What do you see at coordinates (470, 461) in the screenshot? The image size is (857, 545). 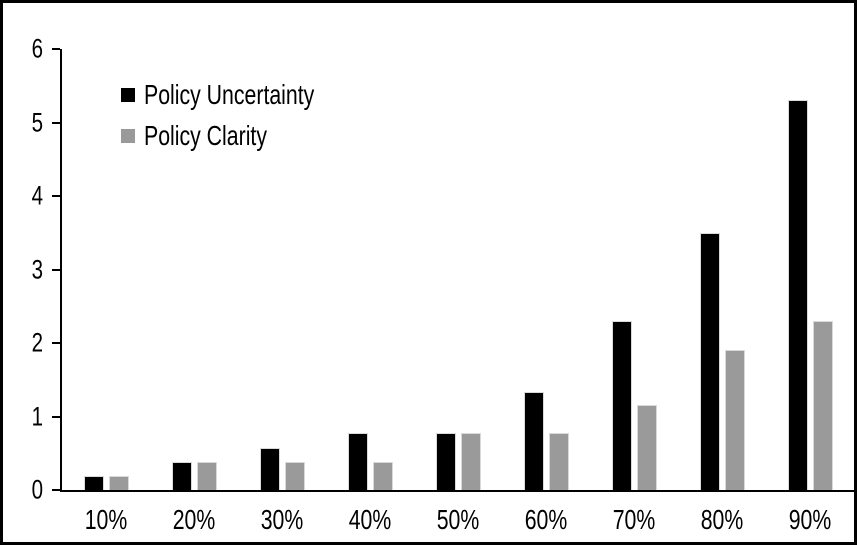 I see `bar-policy-clarity-50-` at bounding box center [470, 461].